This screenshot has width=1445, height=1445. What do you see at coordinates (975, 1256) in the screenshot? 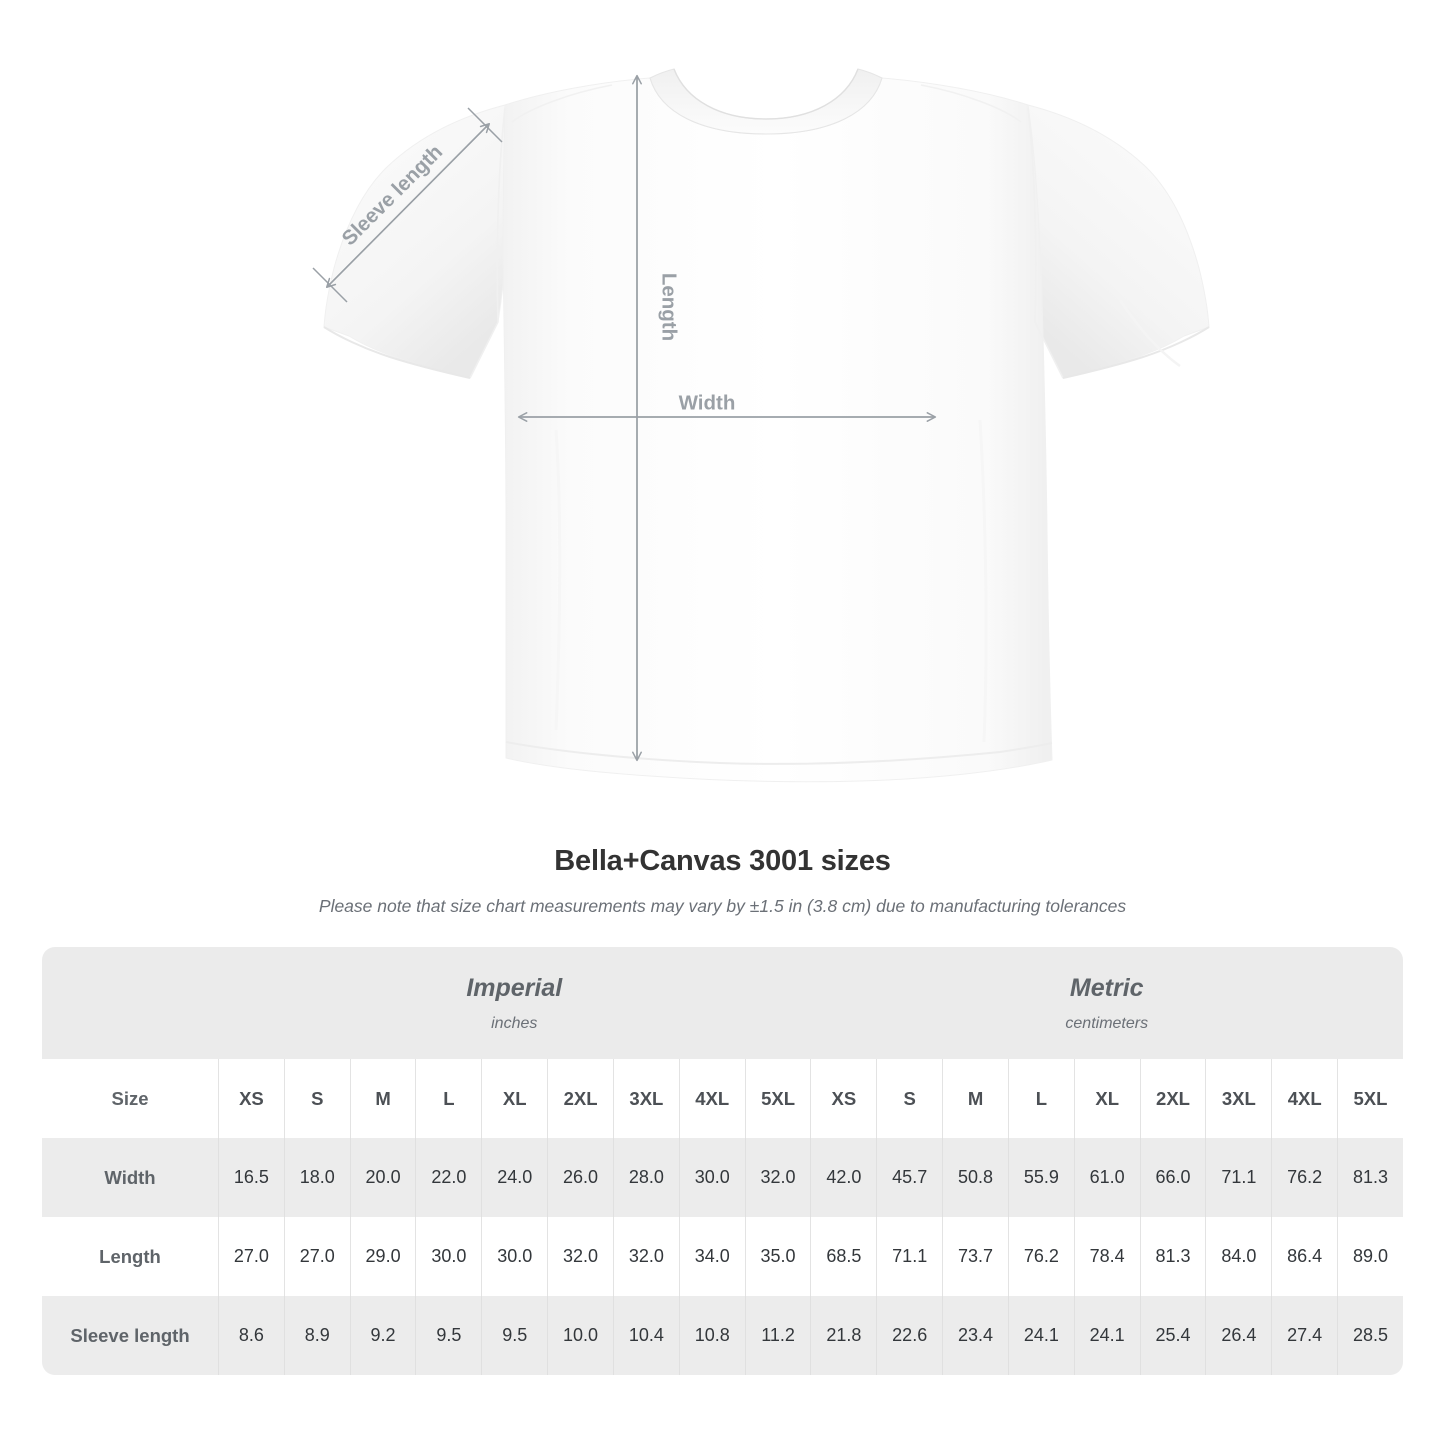
I see `measurement-cell: 73.7` at bounding box center [975, 1256].